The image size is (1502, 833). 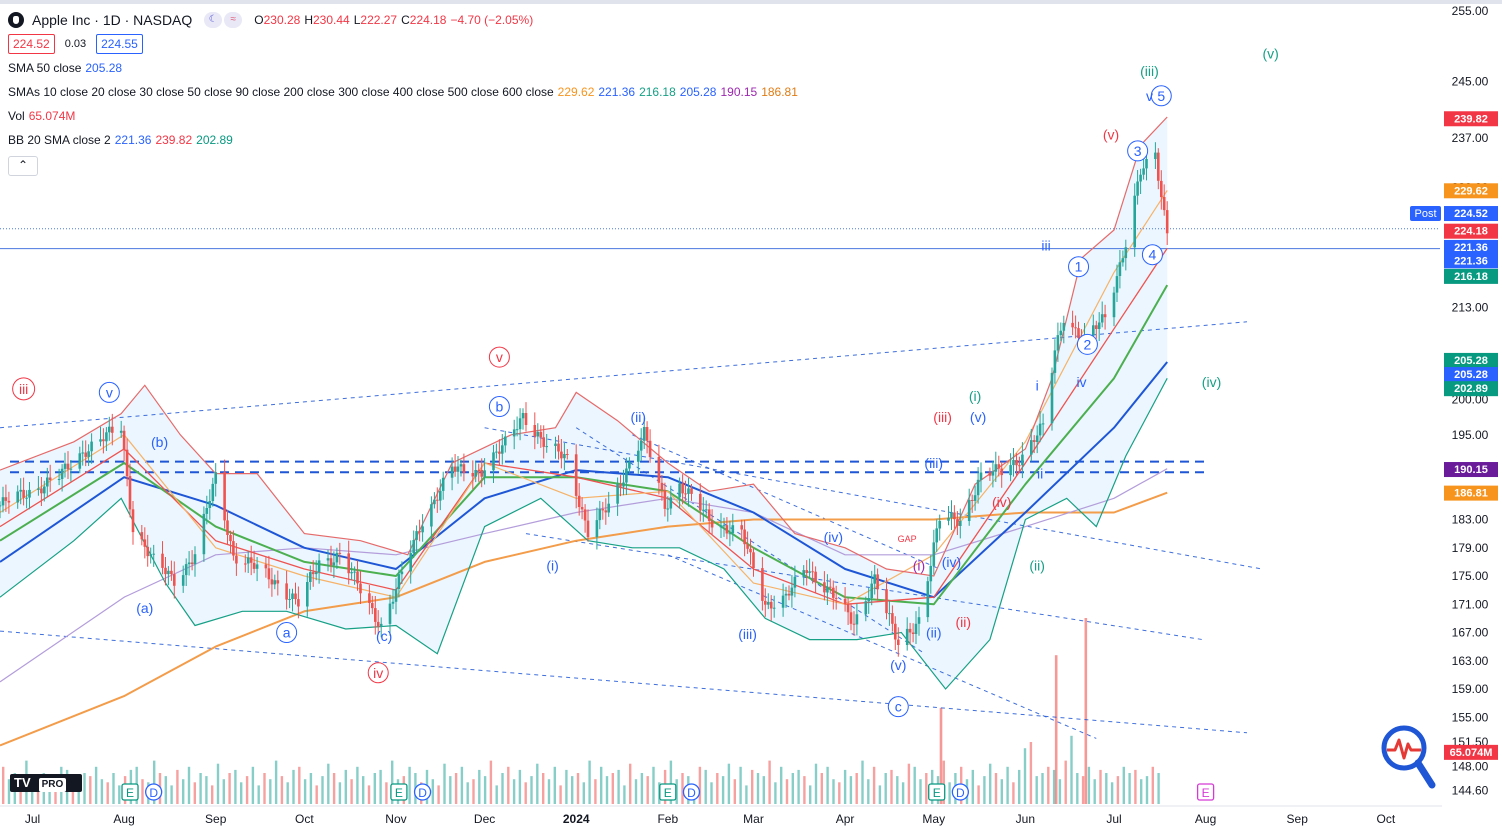 What do you see at coordinates (119, 44) in the screenshot?
I see `ask-price: 224.55` at bounding box center [119, 44].